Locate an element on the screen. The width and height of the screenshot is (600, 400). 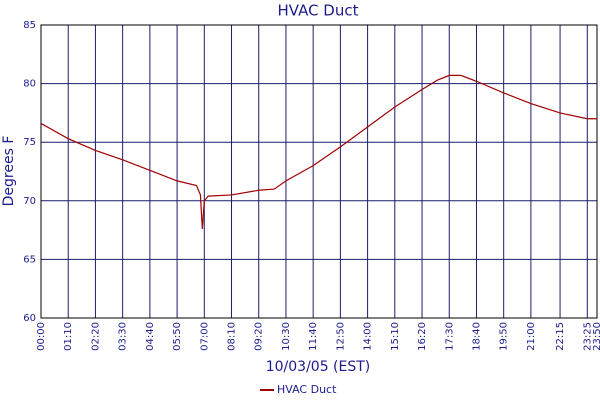
y-tick-label: 60 is located at coordinates (29, 318).